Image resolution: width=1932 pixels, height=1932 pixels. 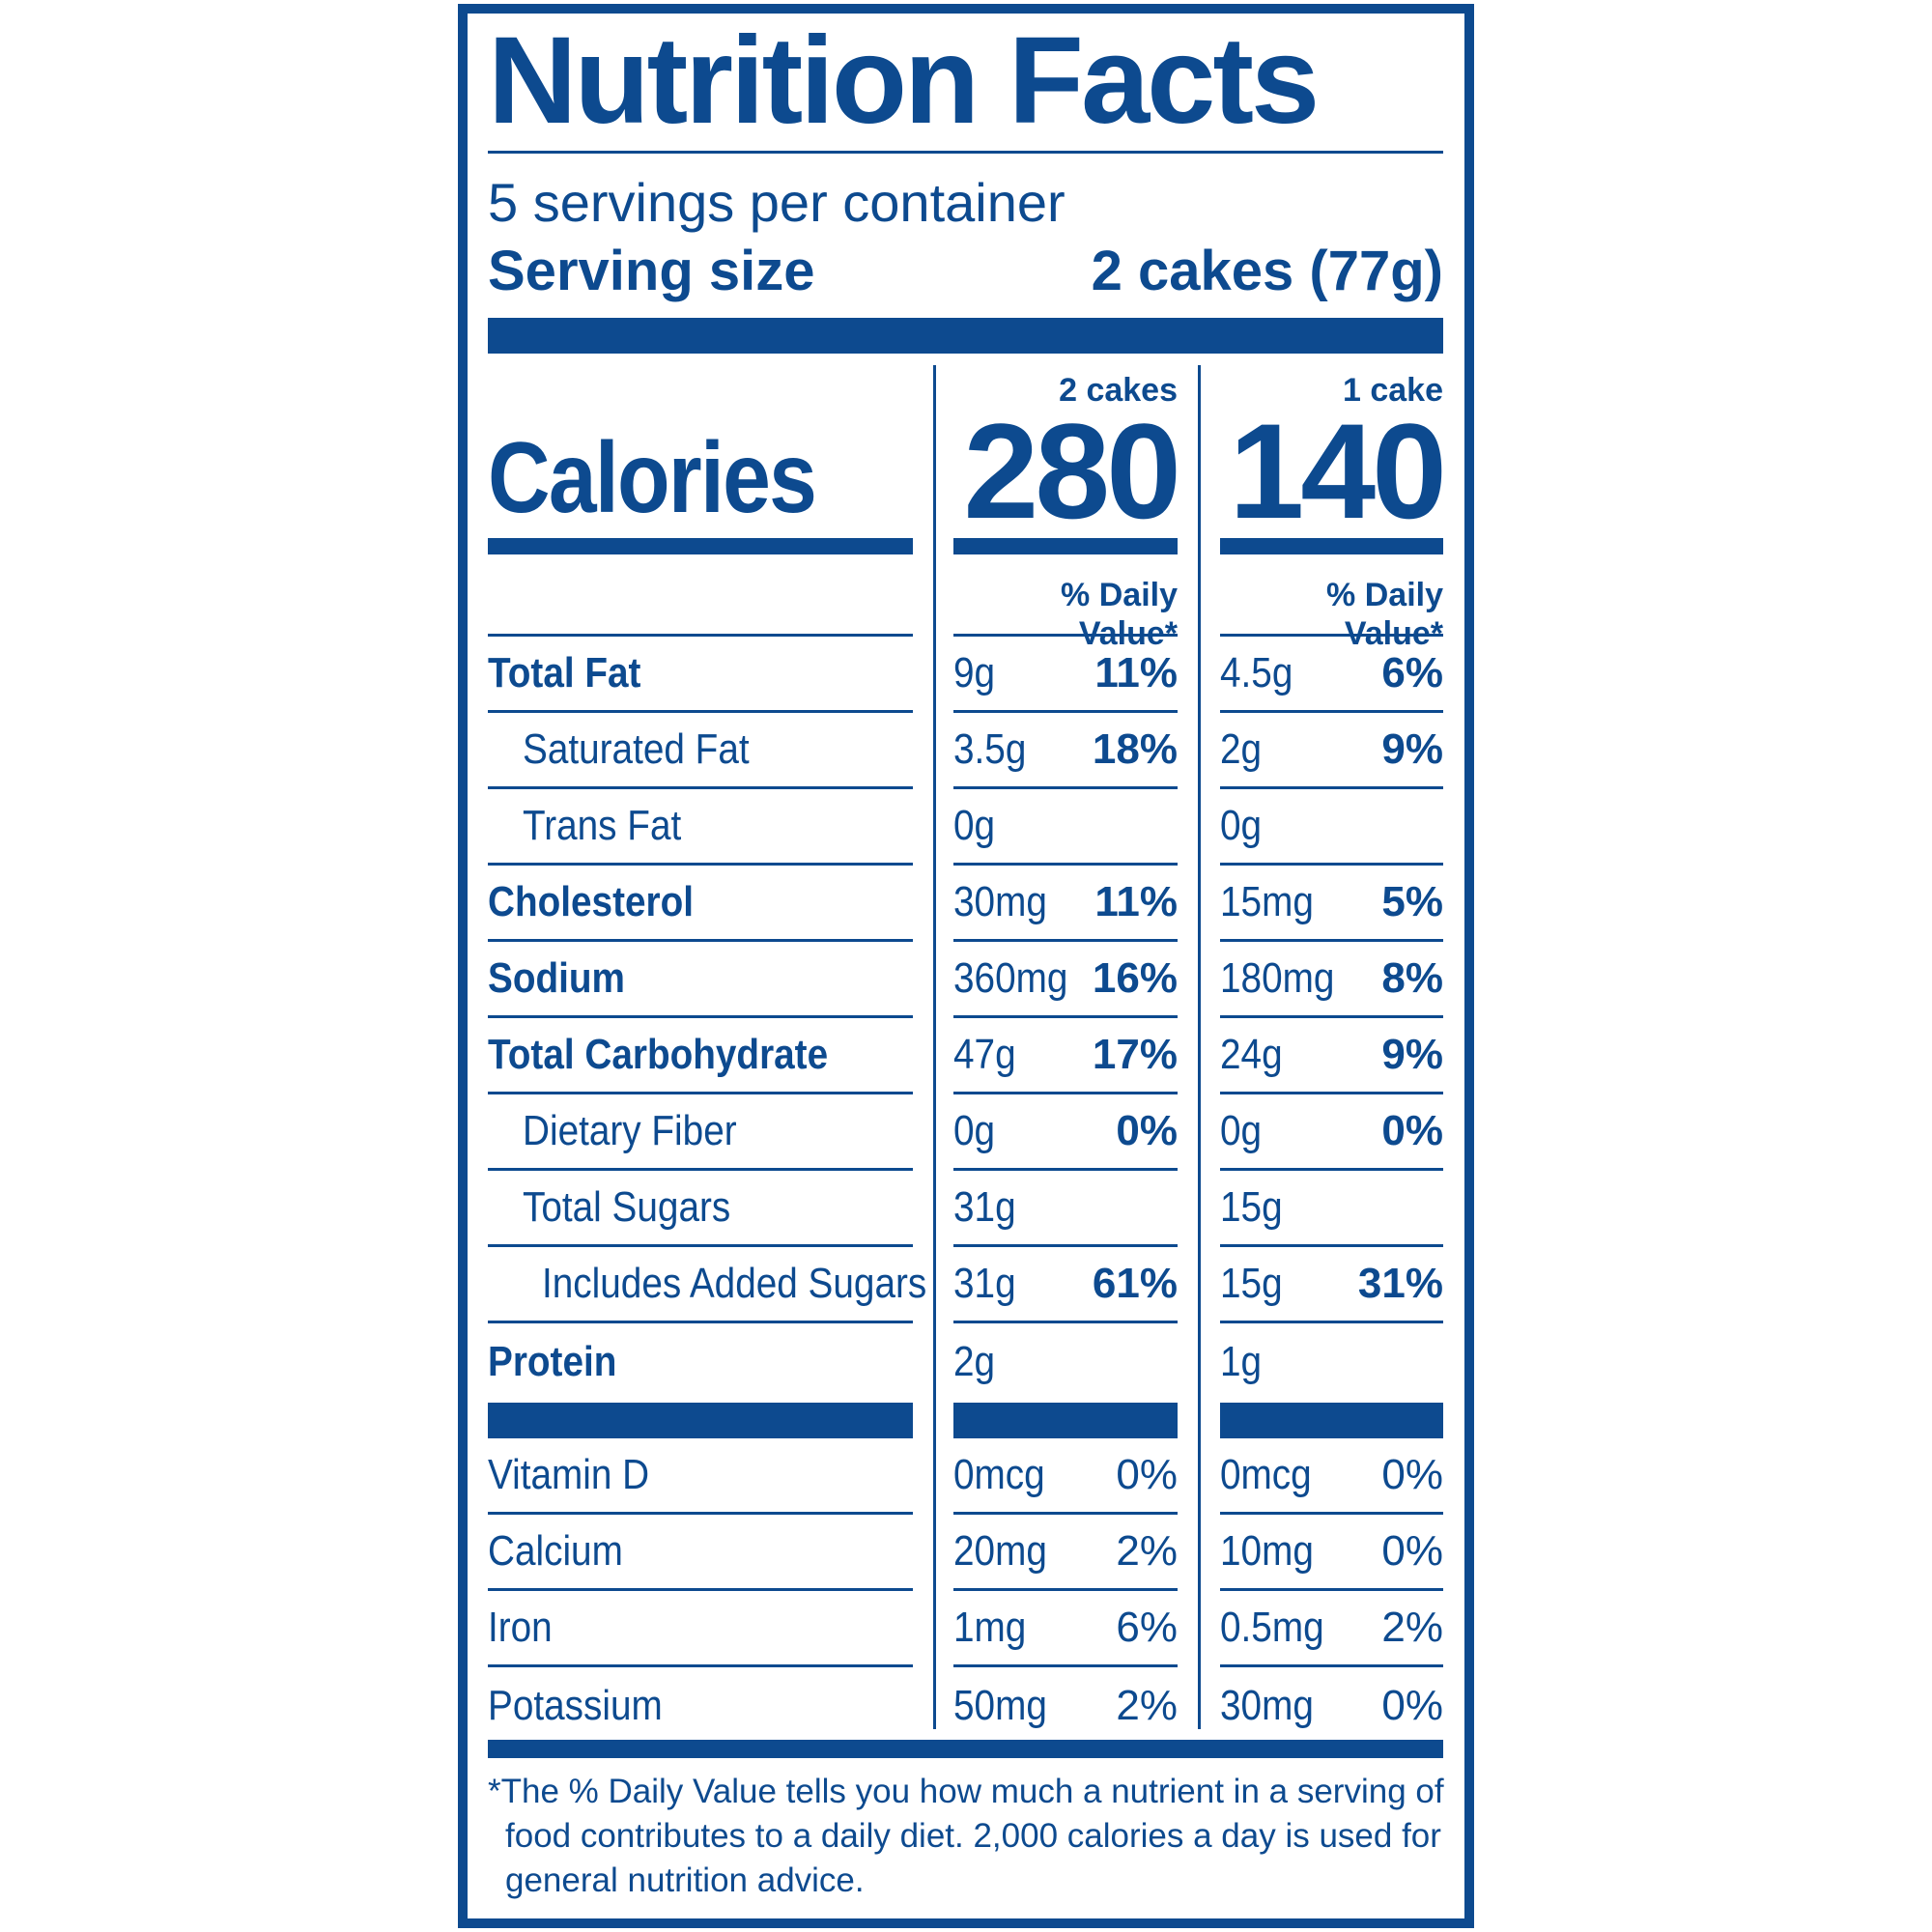 I want to click on nutrient-values-col-2: 30mg 0%, so click(x=1331, y=1705).